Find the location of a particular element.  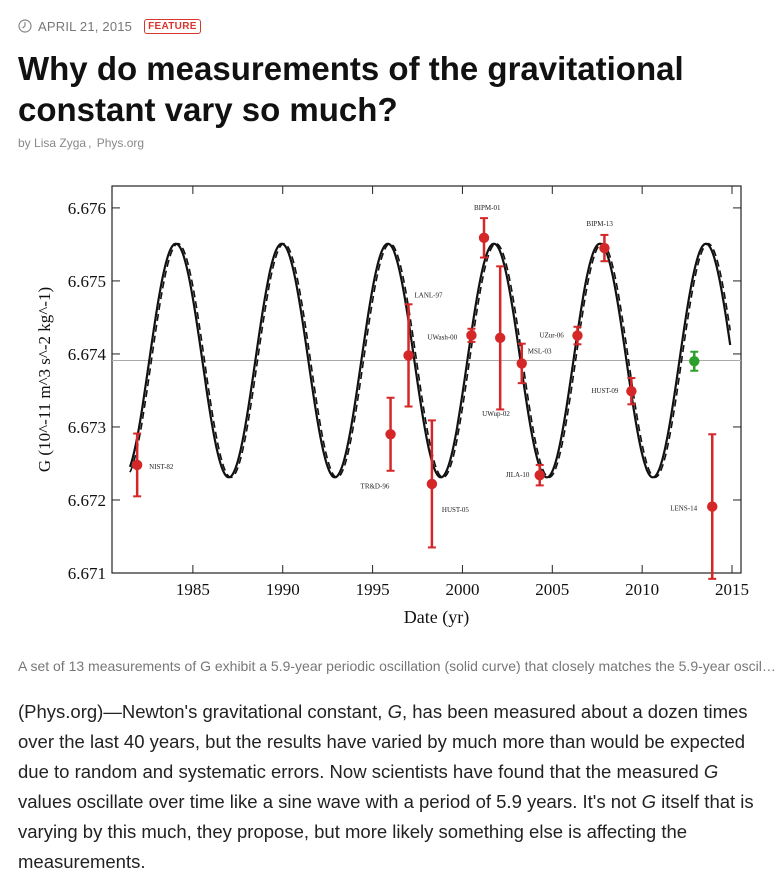

article-meta: APRIL 21, 2015 FEATURE is located at coordinates (109, 26).